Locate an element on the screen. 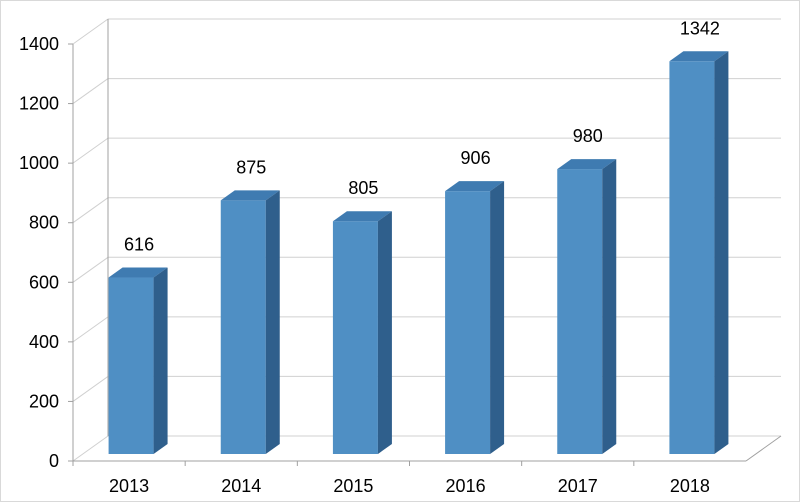 The image size is (800, 502). y-tick-label: 600 is located at coordinates (44, 282).